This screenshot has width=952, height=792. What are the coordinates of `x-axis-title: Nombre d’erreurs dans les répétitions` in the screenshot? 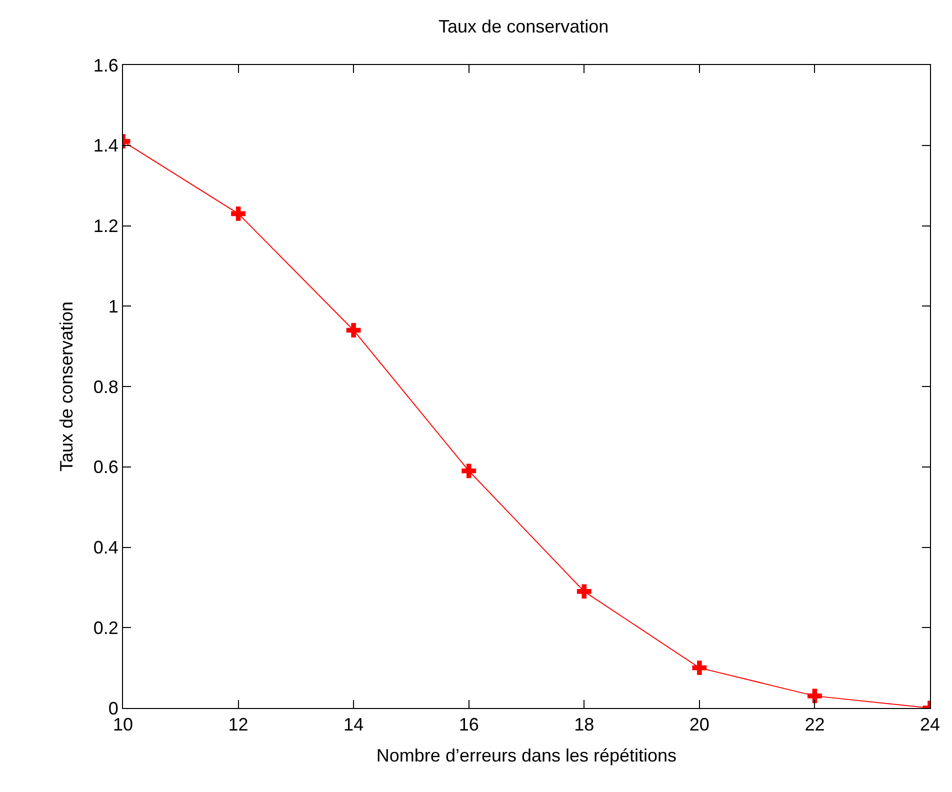 It's located at (526, 756).